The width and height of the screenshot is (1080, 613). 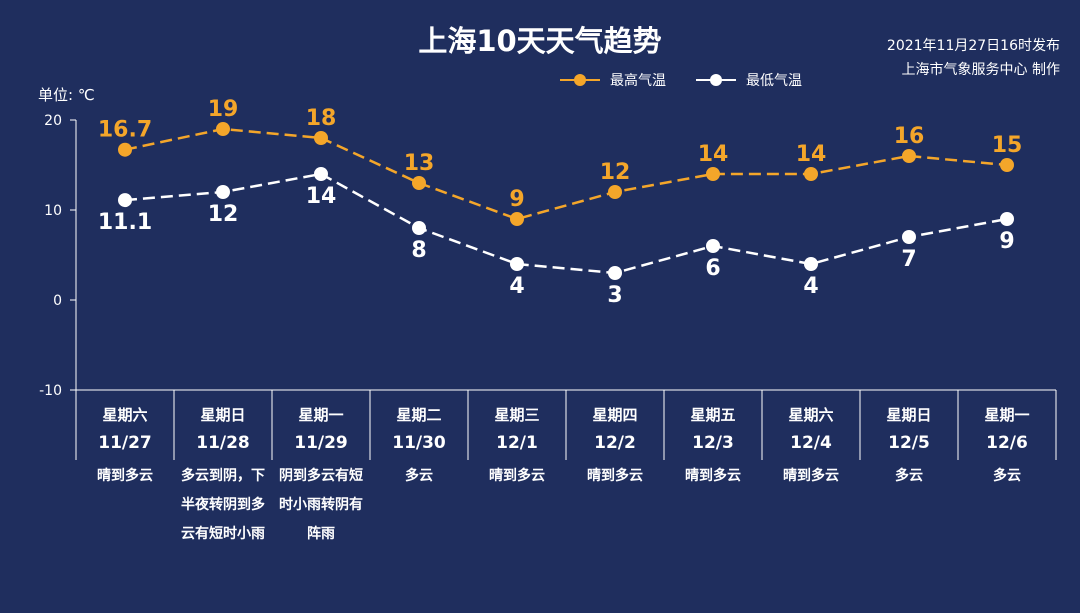 I want to click on y-tick-label: -10, so click(x=50, y=391).